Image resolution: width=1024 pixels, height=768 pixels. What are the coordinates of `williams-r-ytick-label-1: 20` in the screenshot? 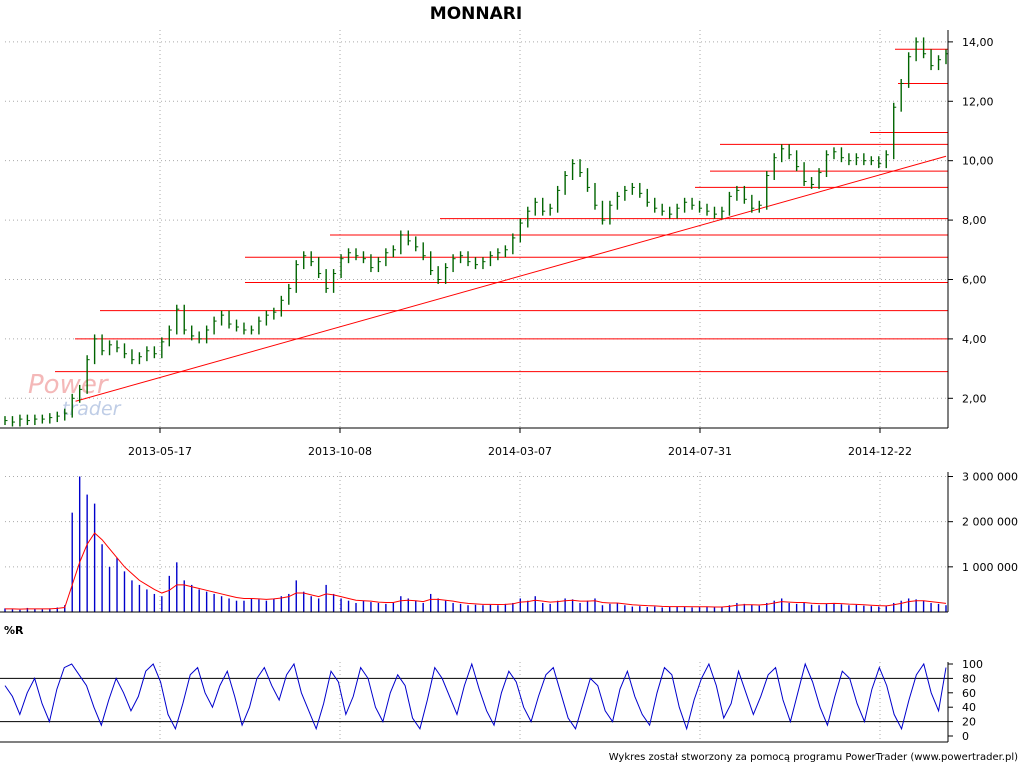 It's located at (969, 722).